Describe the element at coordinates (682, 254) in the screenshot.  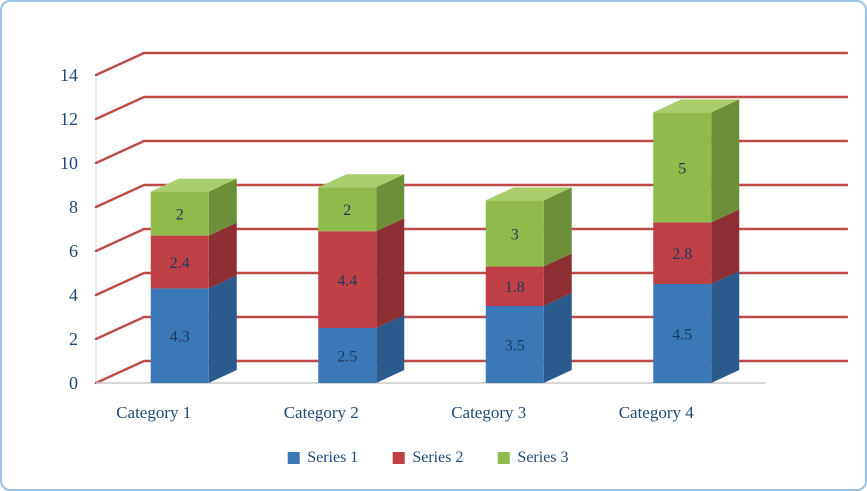
I see `svg-text: 2.8` at that location.